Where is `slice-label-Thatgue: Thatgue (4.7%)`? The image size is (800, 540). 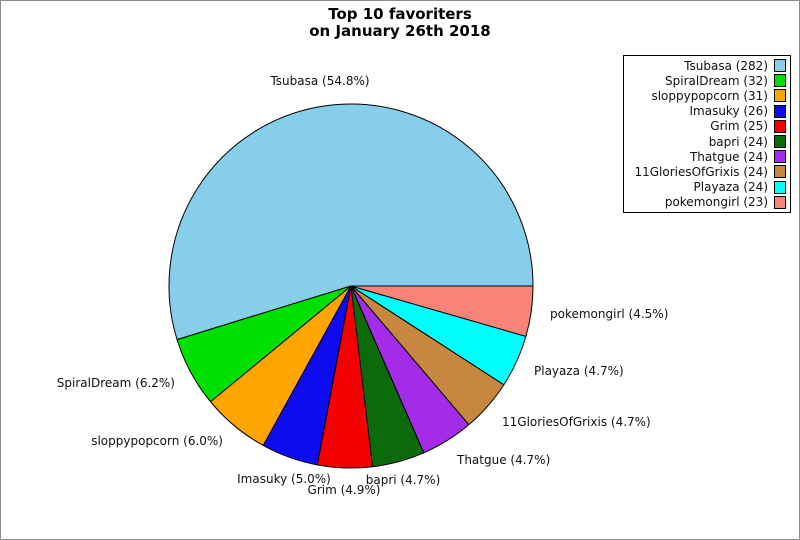 slice-label-Thatgue: Thatgue (4.7%) is located at coordinates (504, 460).